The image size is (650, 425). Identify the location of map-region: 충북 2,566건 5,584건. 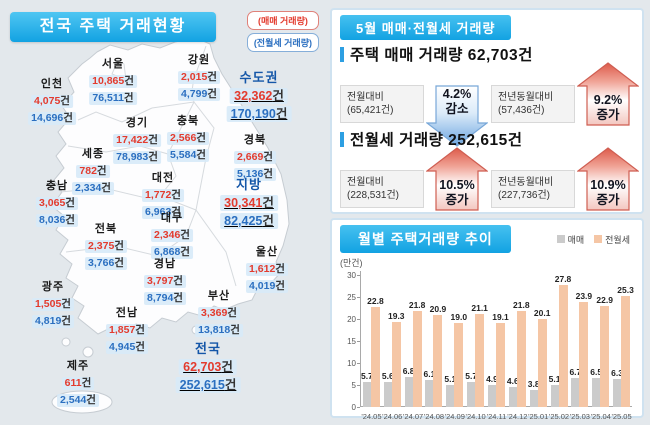
(188, 138).